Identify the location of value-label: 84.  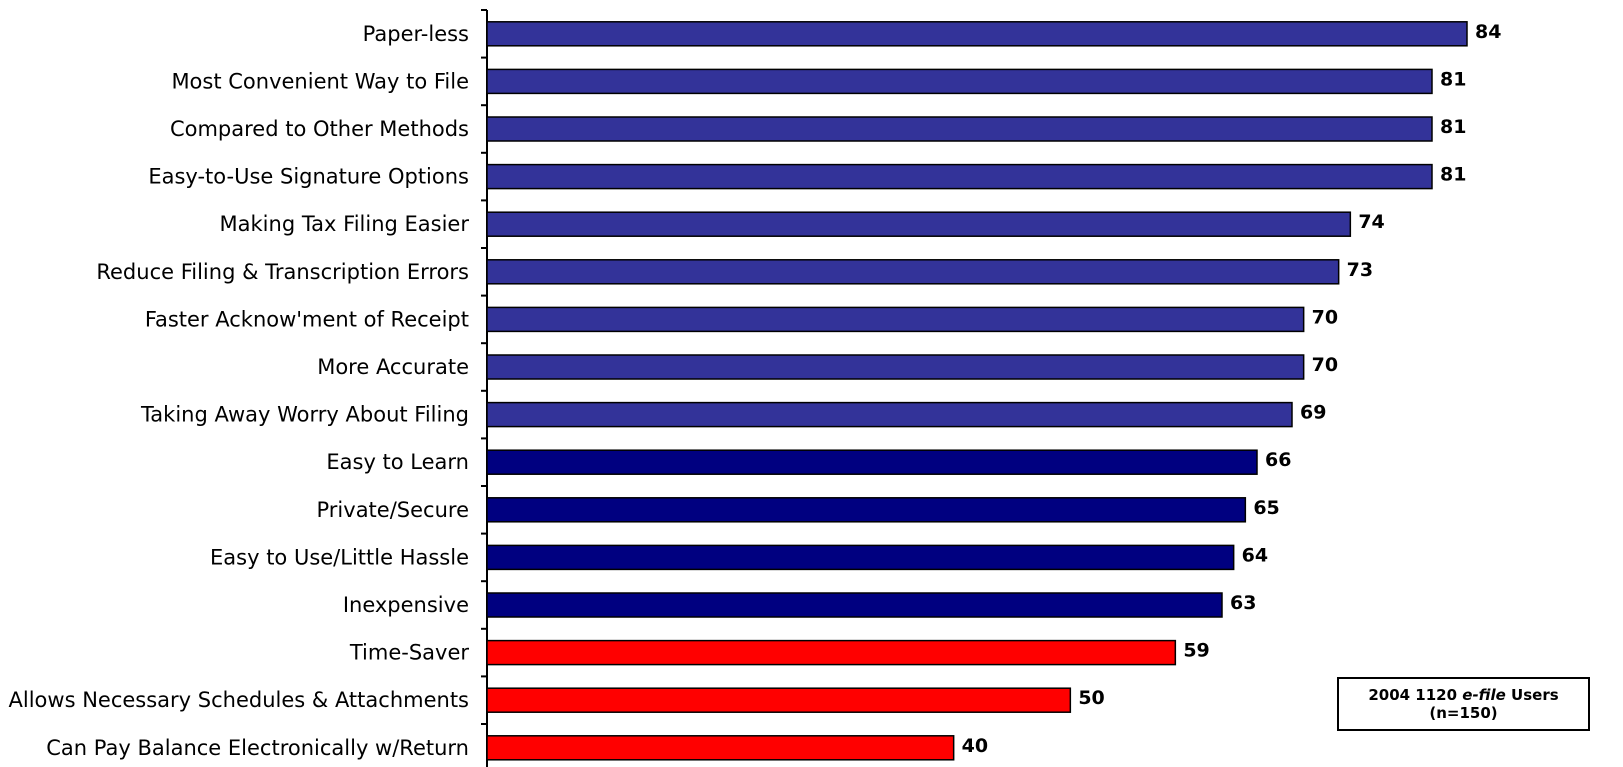
(1488, 32).